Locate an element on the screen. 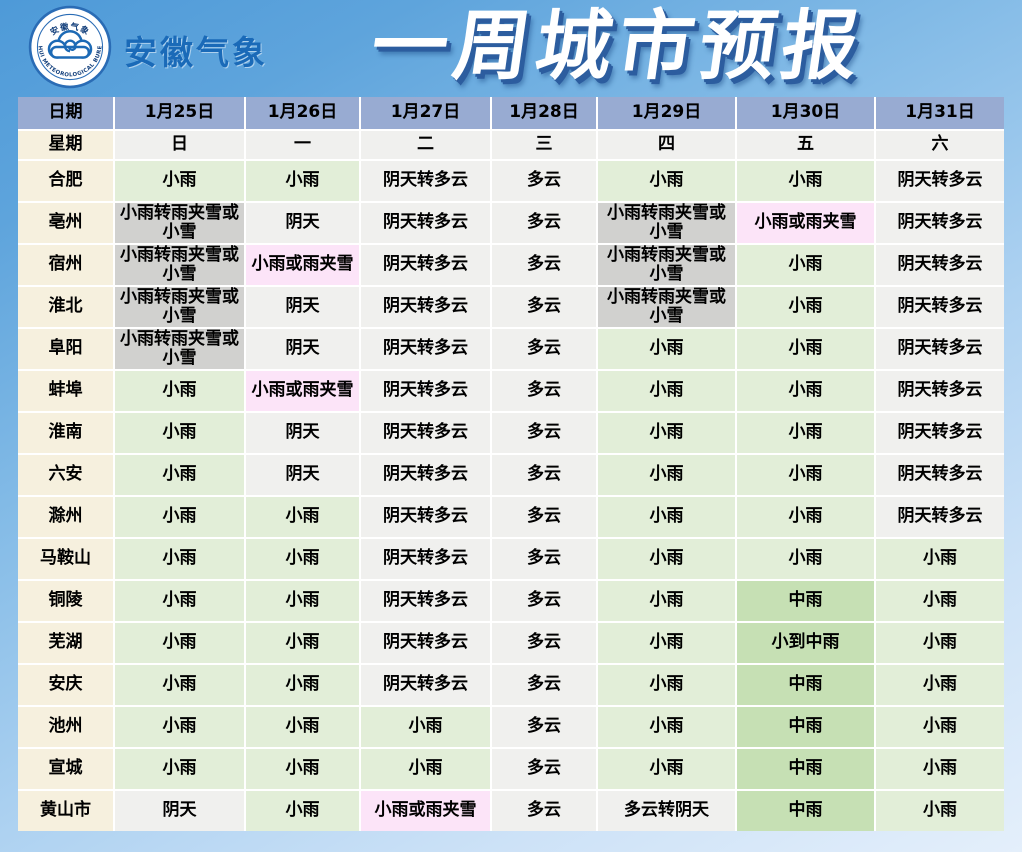 Image resolution: width=1022 pixels, height=852 pixels. city-label: 六安 is located at coordinates (65, 475).